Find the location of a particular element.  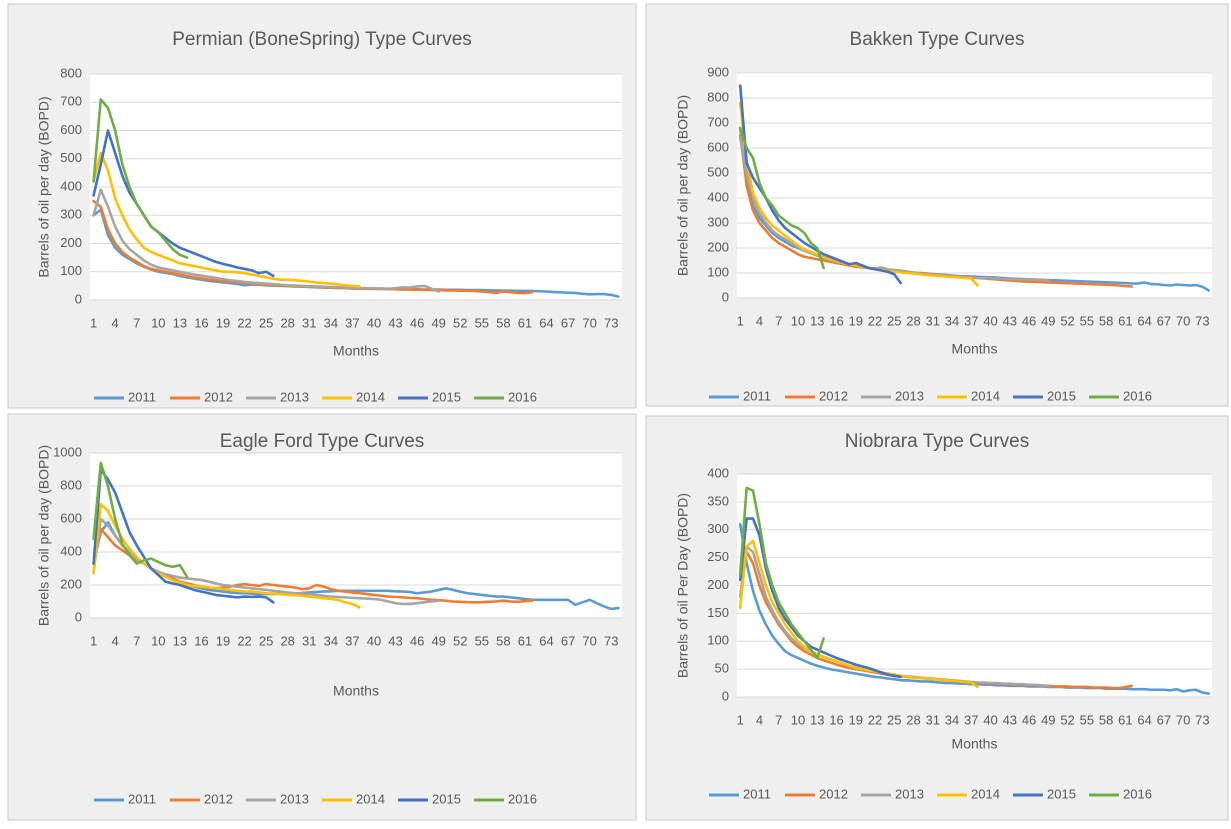

y-tick-label: 400 is located at coordinates (71, 550).